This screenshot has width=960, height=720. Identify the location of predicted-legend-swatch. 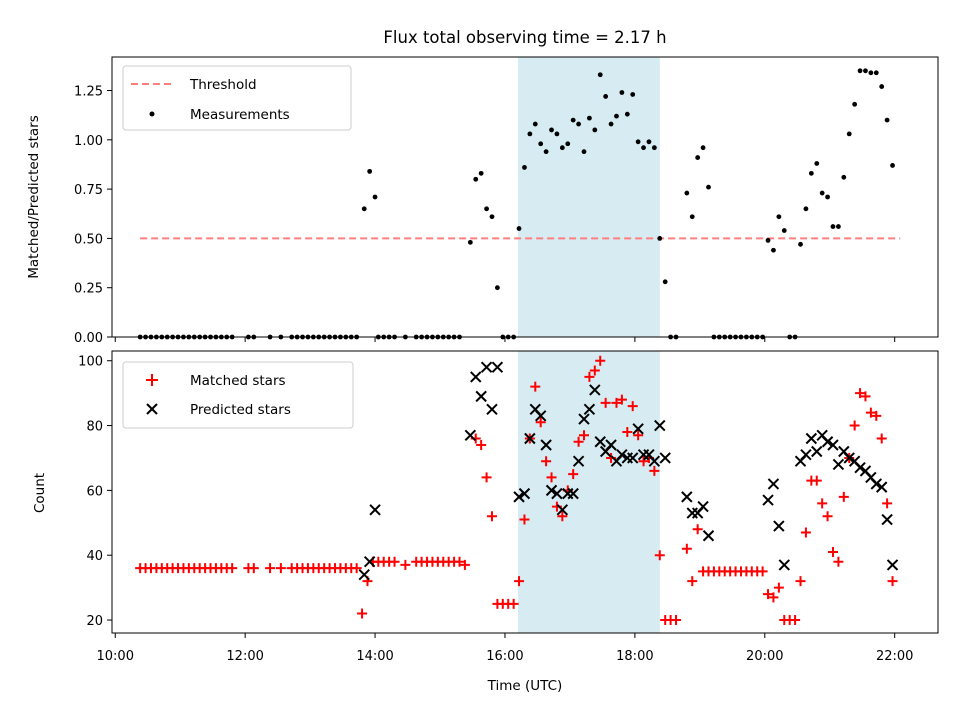
(152, 409).